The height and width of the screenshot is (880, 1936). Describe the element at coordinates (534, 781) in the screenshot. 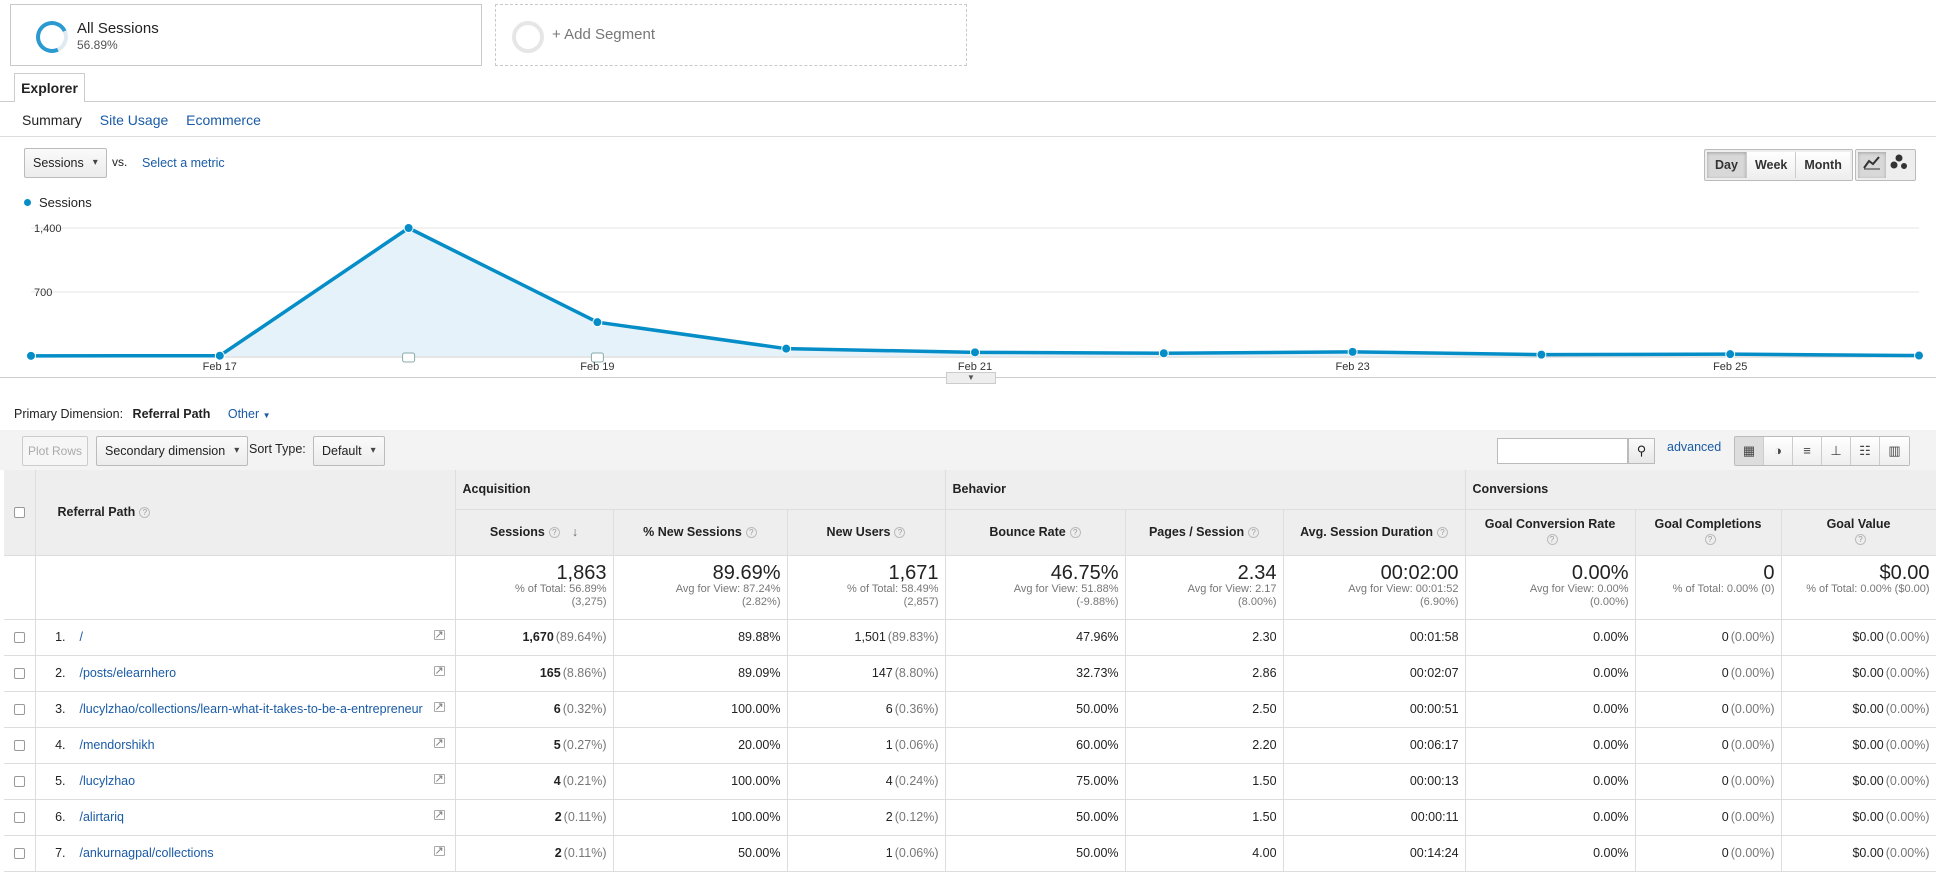

I see `metric-cell: 4 (0.21%)` at that location.